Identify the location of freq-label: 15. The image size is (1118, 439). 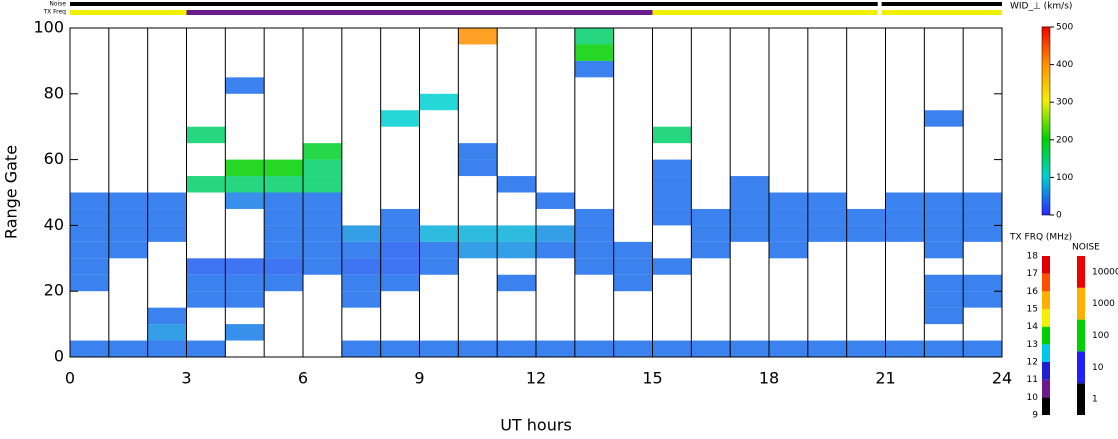
(1032, 310).